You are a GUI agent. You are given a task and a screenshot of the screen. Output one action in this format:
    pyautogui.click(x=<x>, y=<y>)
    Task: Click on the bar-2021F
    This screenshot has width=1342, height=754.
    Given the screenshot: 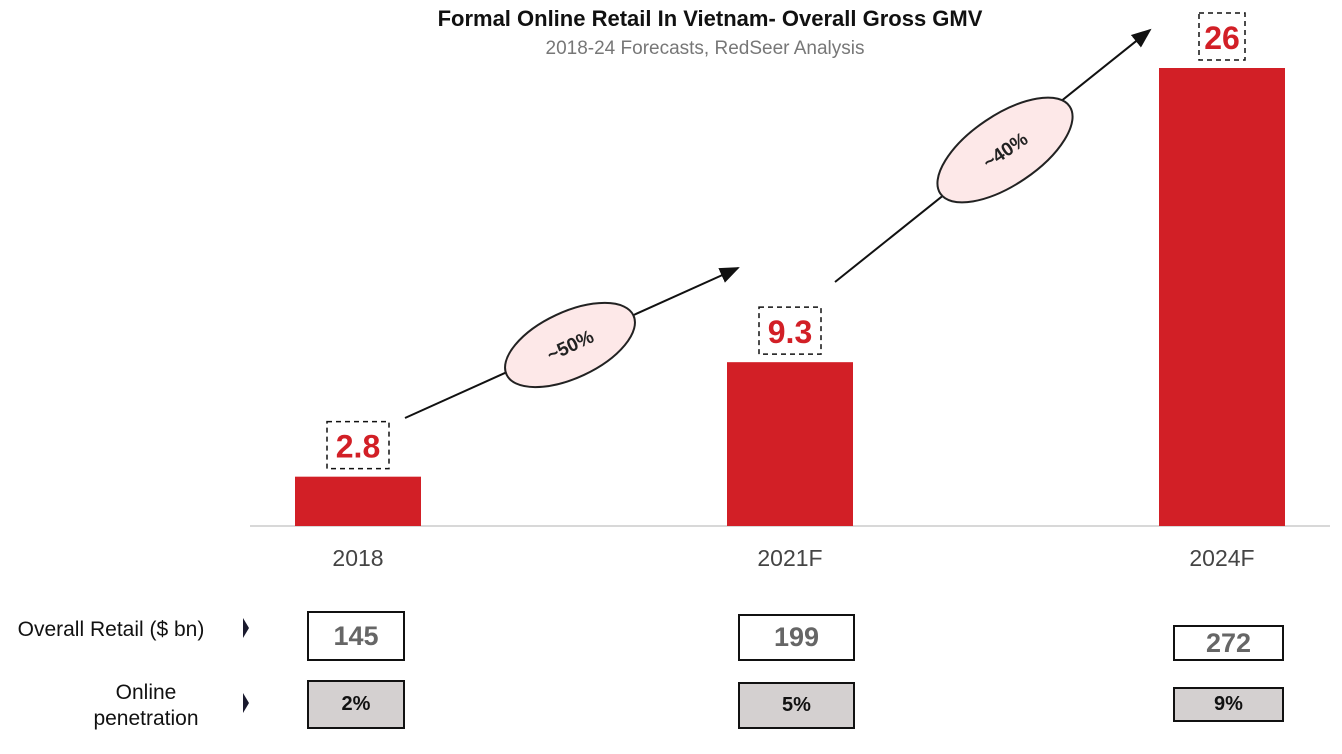 What is the action you would take?
    pyautogui.click(x=790, y=444)
    